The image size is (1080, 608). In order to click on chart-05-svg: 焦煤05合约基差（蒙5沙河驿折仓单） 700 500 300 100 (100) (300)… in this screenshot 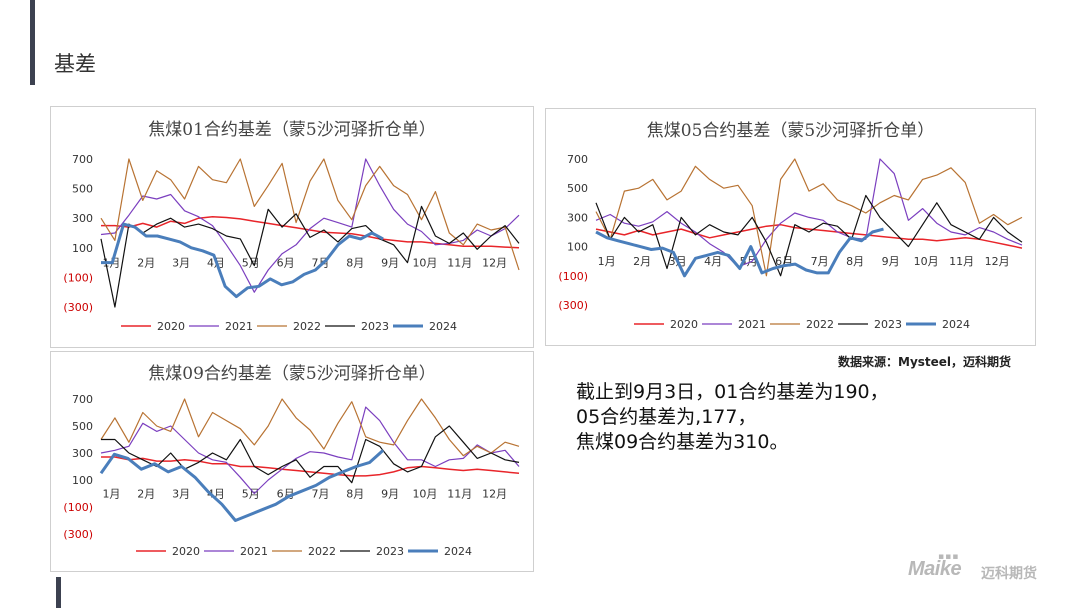, I will do `click(790, 226)`.